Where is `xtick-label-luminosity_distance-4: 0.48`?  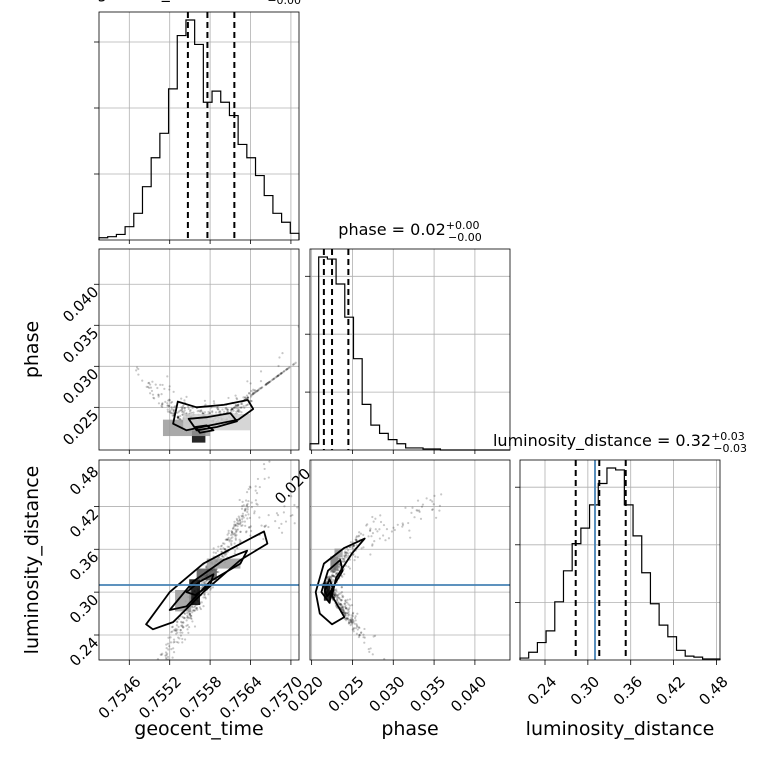
xtick-label-luminosity_distance-4: 0.48 is located at coordinates (713, 691).